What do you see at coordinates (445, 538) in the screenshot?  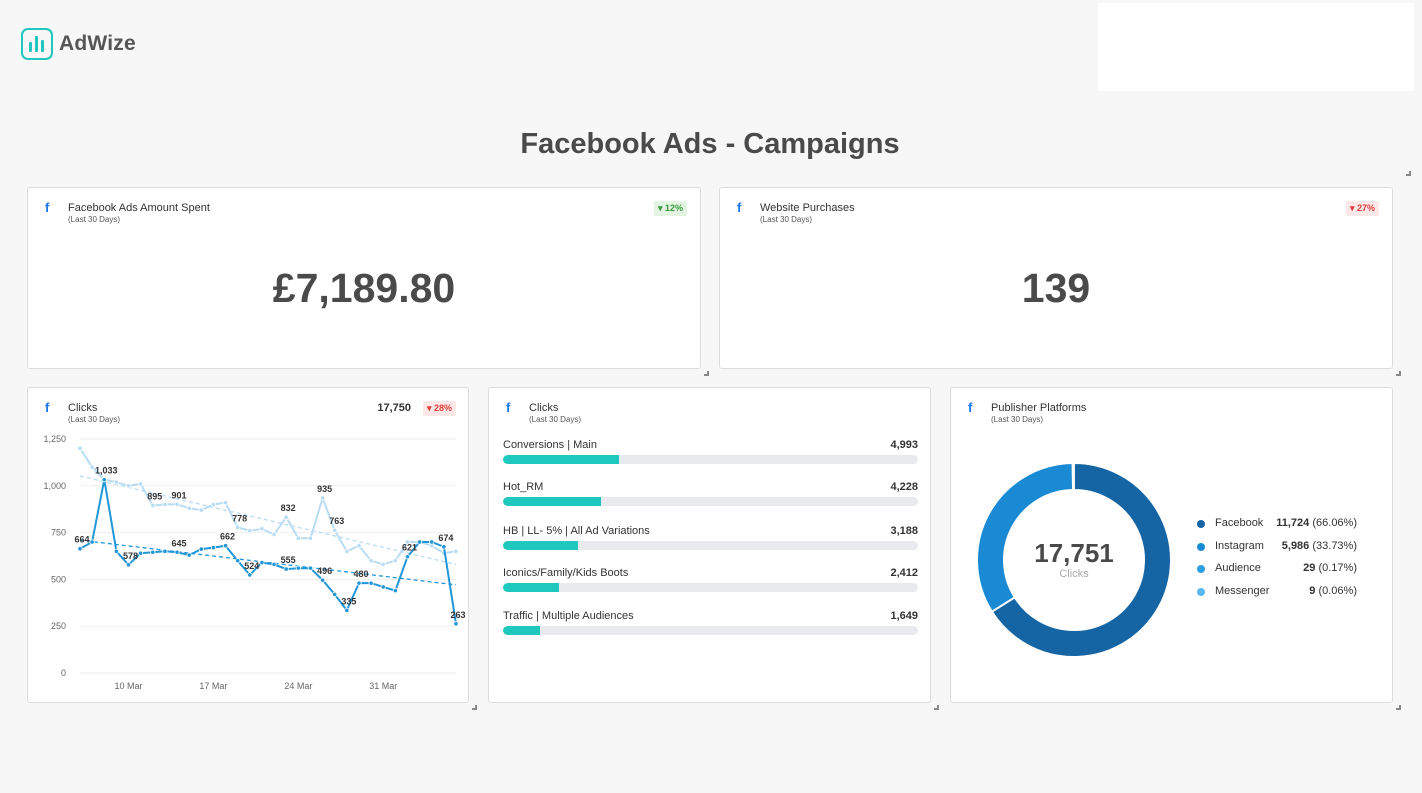 I see `data-label: 674` at bounding box center [445, 538].